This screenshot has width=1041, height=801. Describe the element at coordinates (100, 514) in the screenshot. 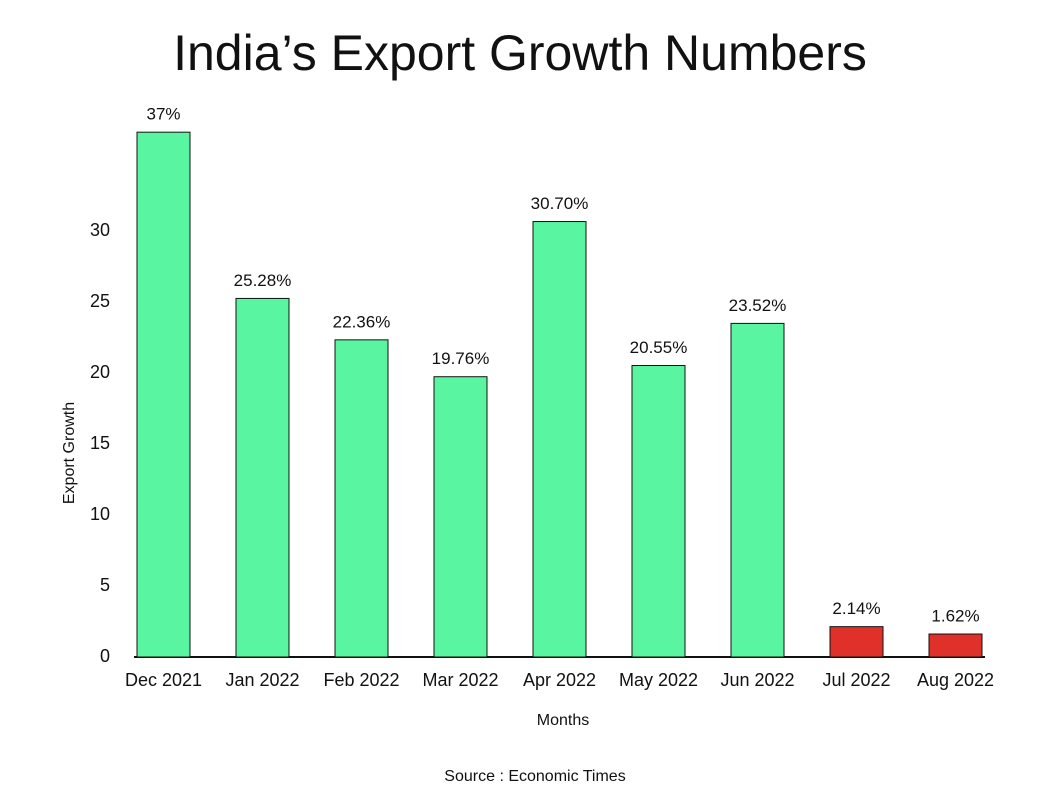

I see `y-tick-label: 10` at that location.